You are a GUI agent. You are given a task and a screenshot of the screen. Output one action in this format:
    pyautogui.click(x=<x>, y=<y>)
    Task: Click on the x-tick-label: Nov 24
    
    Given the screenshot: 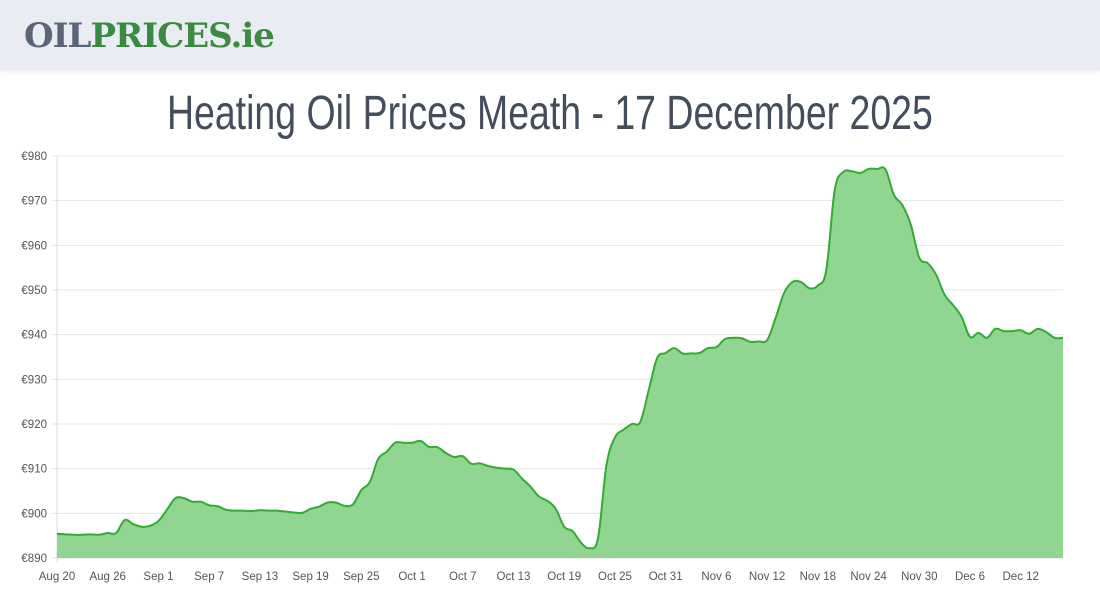 What is the action you would take?
    pyautogui.click(x=868, y=577)
    